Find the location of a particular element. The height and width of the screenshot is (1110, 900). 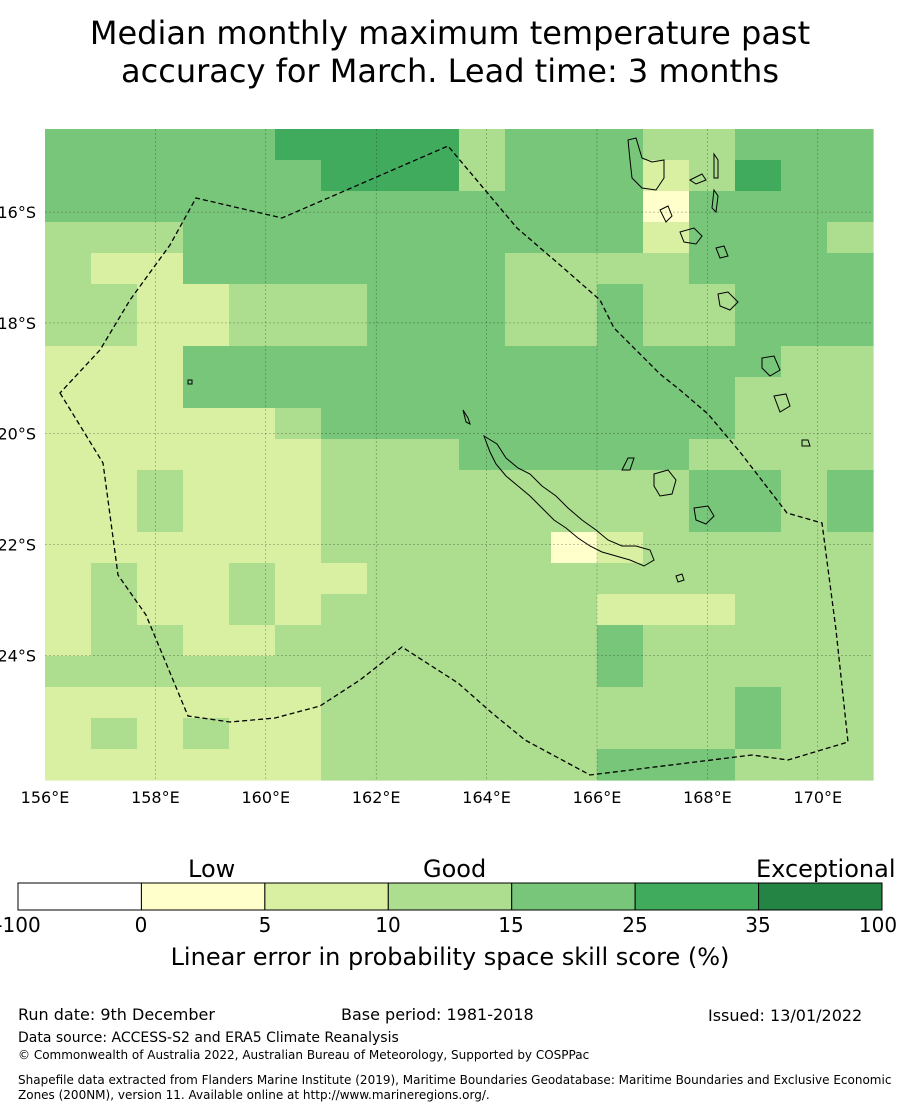

longitude-tick-label: 160°E is located at coordinates (265, 797).